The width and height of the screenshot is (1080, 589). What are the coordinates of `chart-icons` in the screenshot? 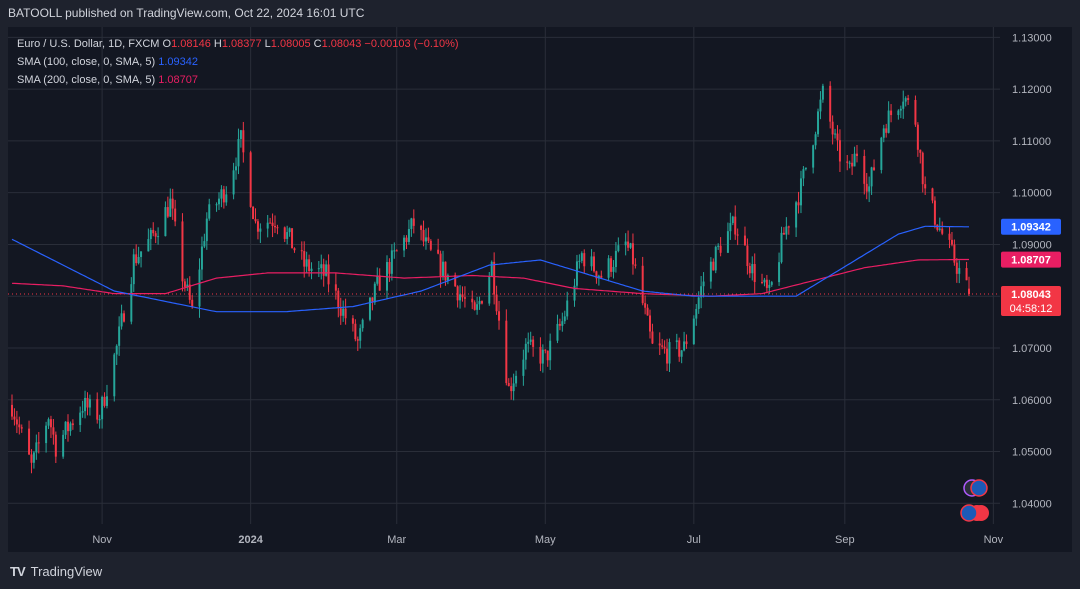 It's located at (974, 500).